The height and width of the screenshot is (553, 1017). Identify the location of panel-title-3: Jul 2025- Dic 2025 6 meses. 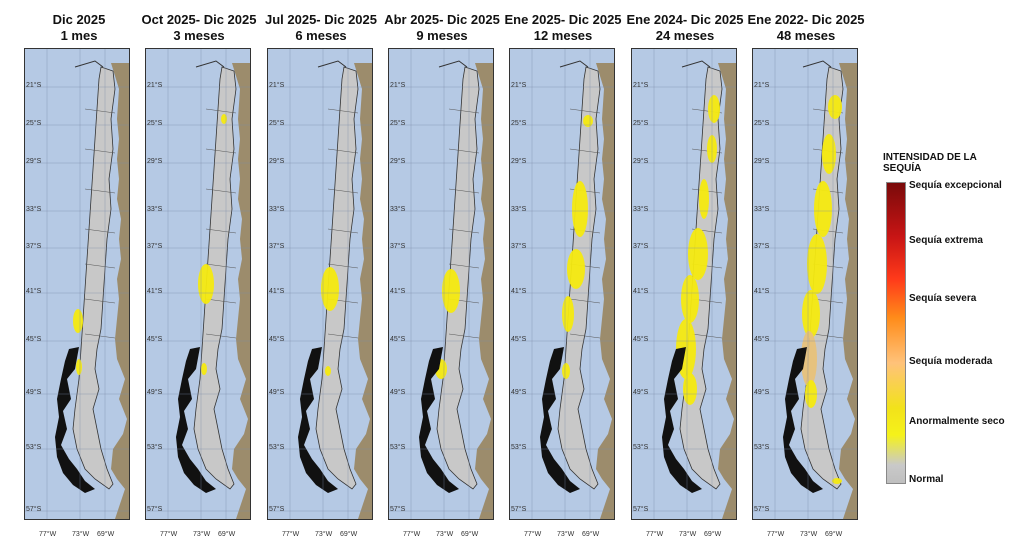
(321, 28).